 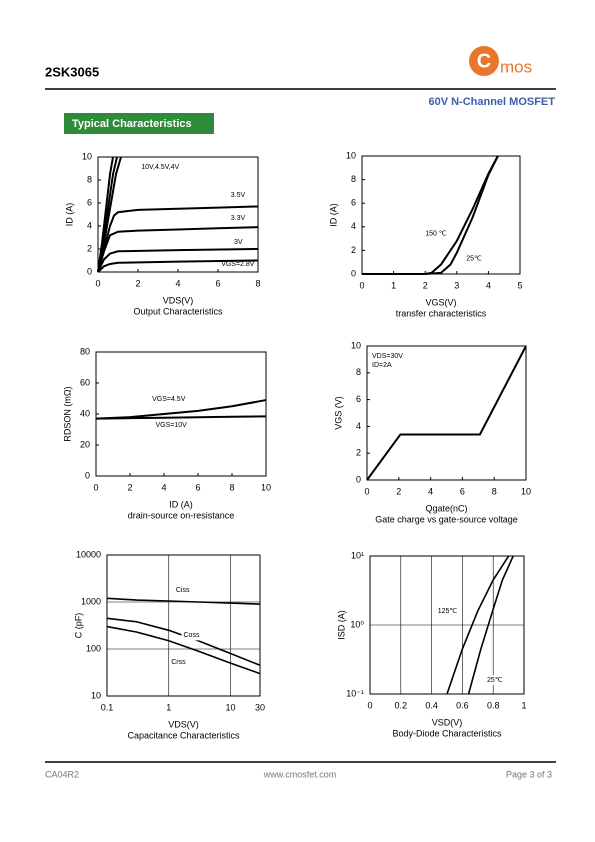 What do you see at coordinates (491, 102) in the screenshot?
I see `subtitle: 60V N-Channel MOSFET` at bounding box center [491, 102].